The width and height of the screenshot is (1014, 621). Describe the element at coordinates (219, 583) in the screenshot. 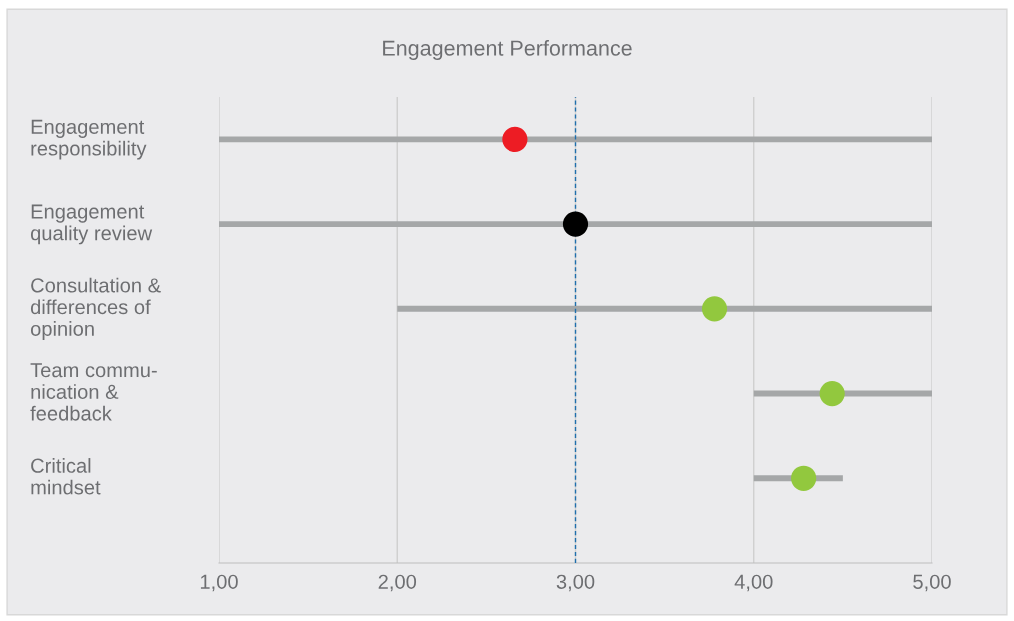

I see `x-tick-label: 1,00` at that location.